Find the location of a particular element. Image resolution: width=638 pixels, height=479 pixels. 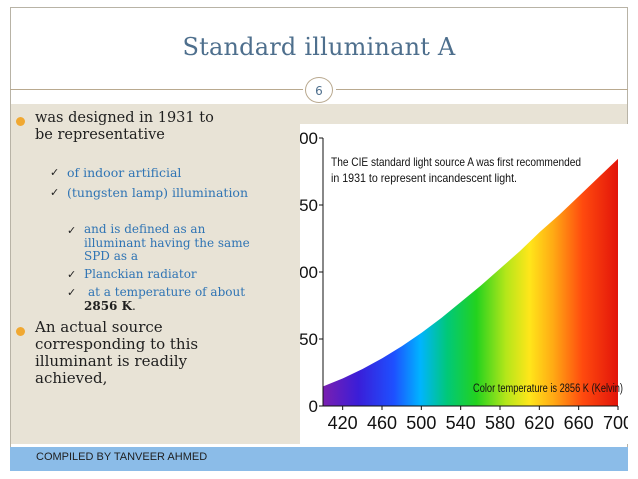

bullet-main-1-line-1: was designed in 1931 to is located at coordinates (124, 118).